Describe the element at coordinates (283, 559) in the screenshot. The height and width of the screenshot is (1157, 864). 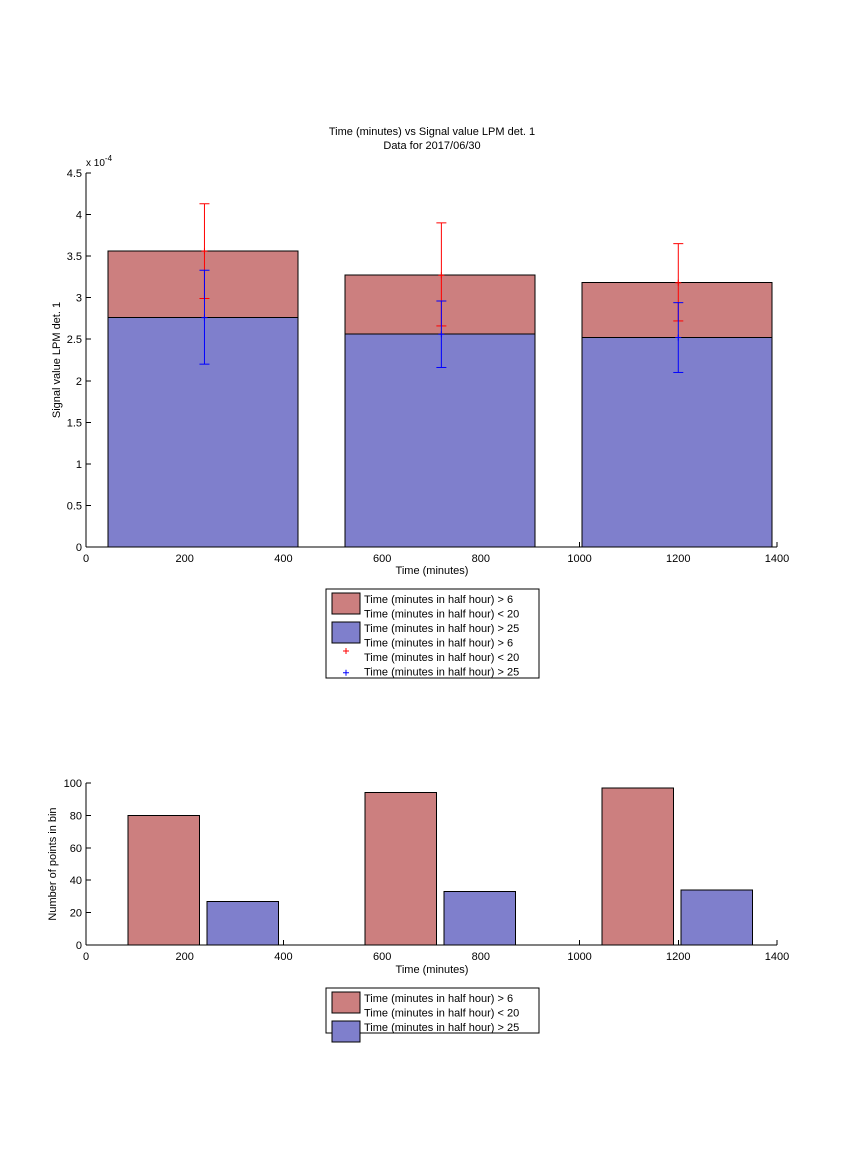
I see `top-x-tick-label: 400` at that location.